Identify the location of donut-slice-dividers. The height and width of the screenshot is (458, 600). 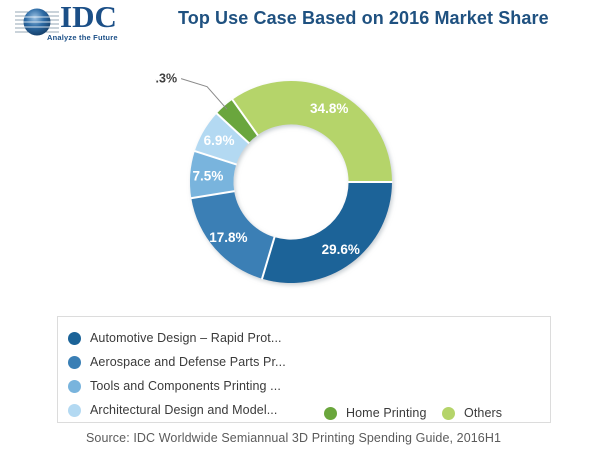
(291, 189).